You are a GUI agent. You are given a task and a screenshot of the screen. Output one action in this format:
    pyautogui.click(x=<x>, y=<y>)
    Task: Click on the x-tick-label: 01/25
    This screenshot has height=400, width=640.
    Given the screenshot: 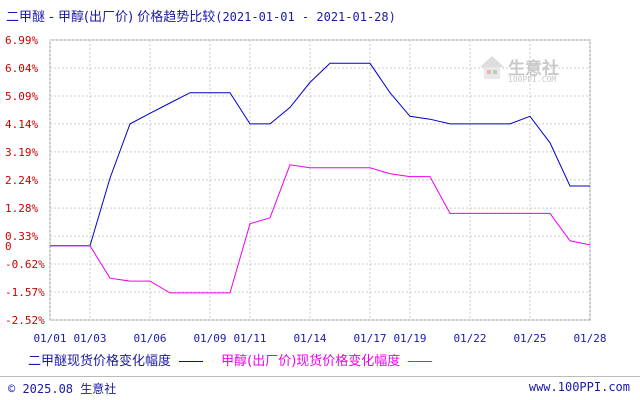 What is the action you would take?
    pyautogui.click(x=529, y=338)
    